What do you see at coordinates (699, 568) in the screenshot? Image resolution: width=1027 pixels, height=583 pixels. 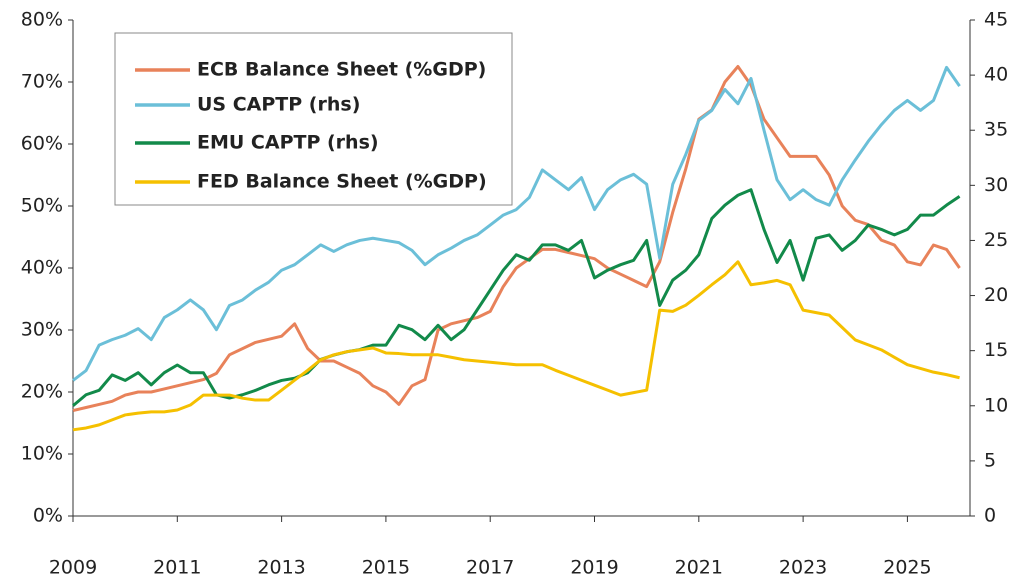 I see `x-tick-label: 2021` at bounding box center [699, 568].